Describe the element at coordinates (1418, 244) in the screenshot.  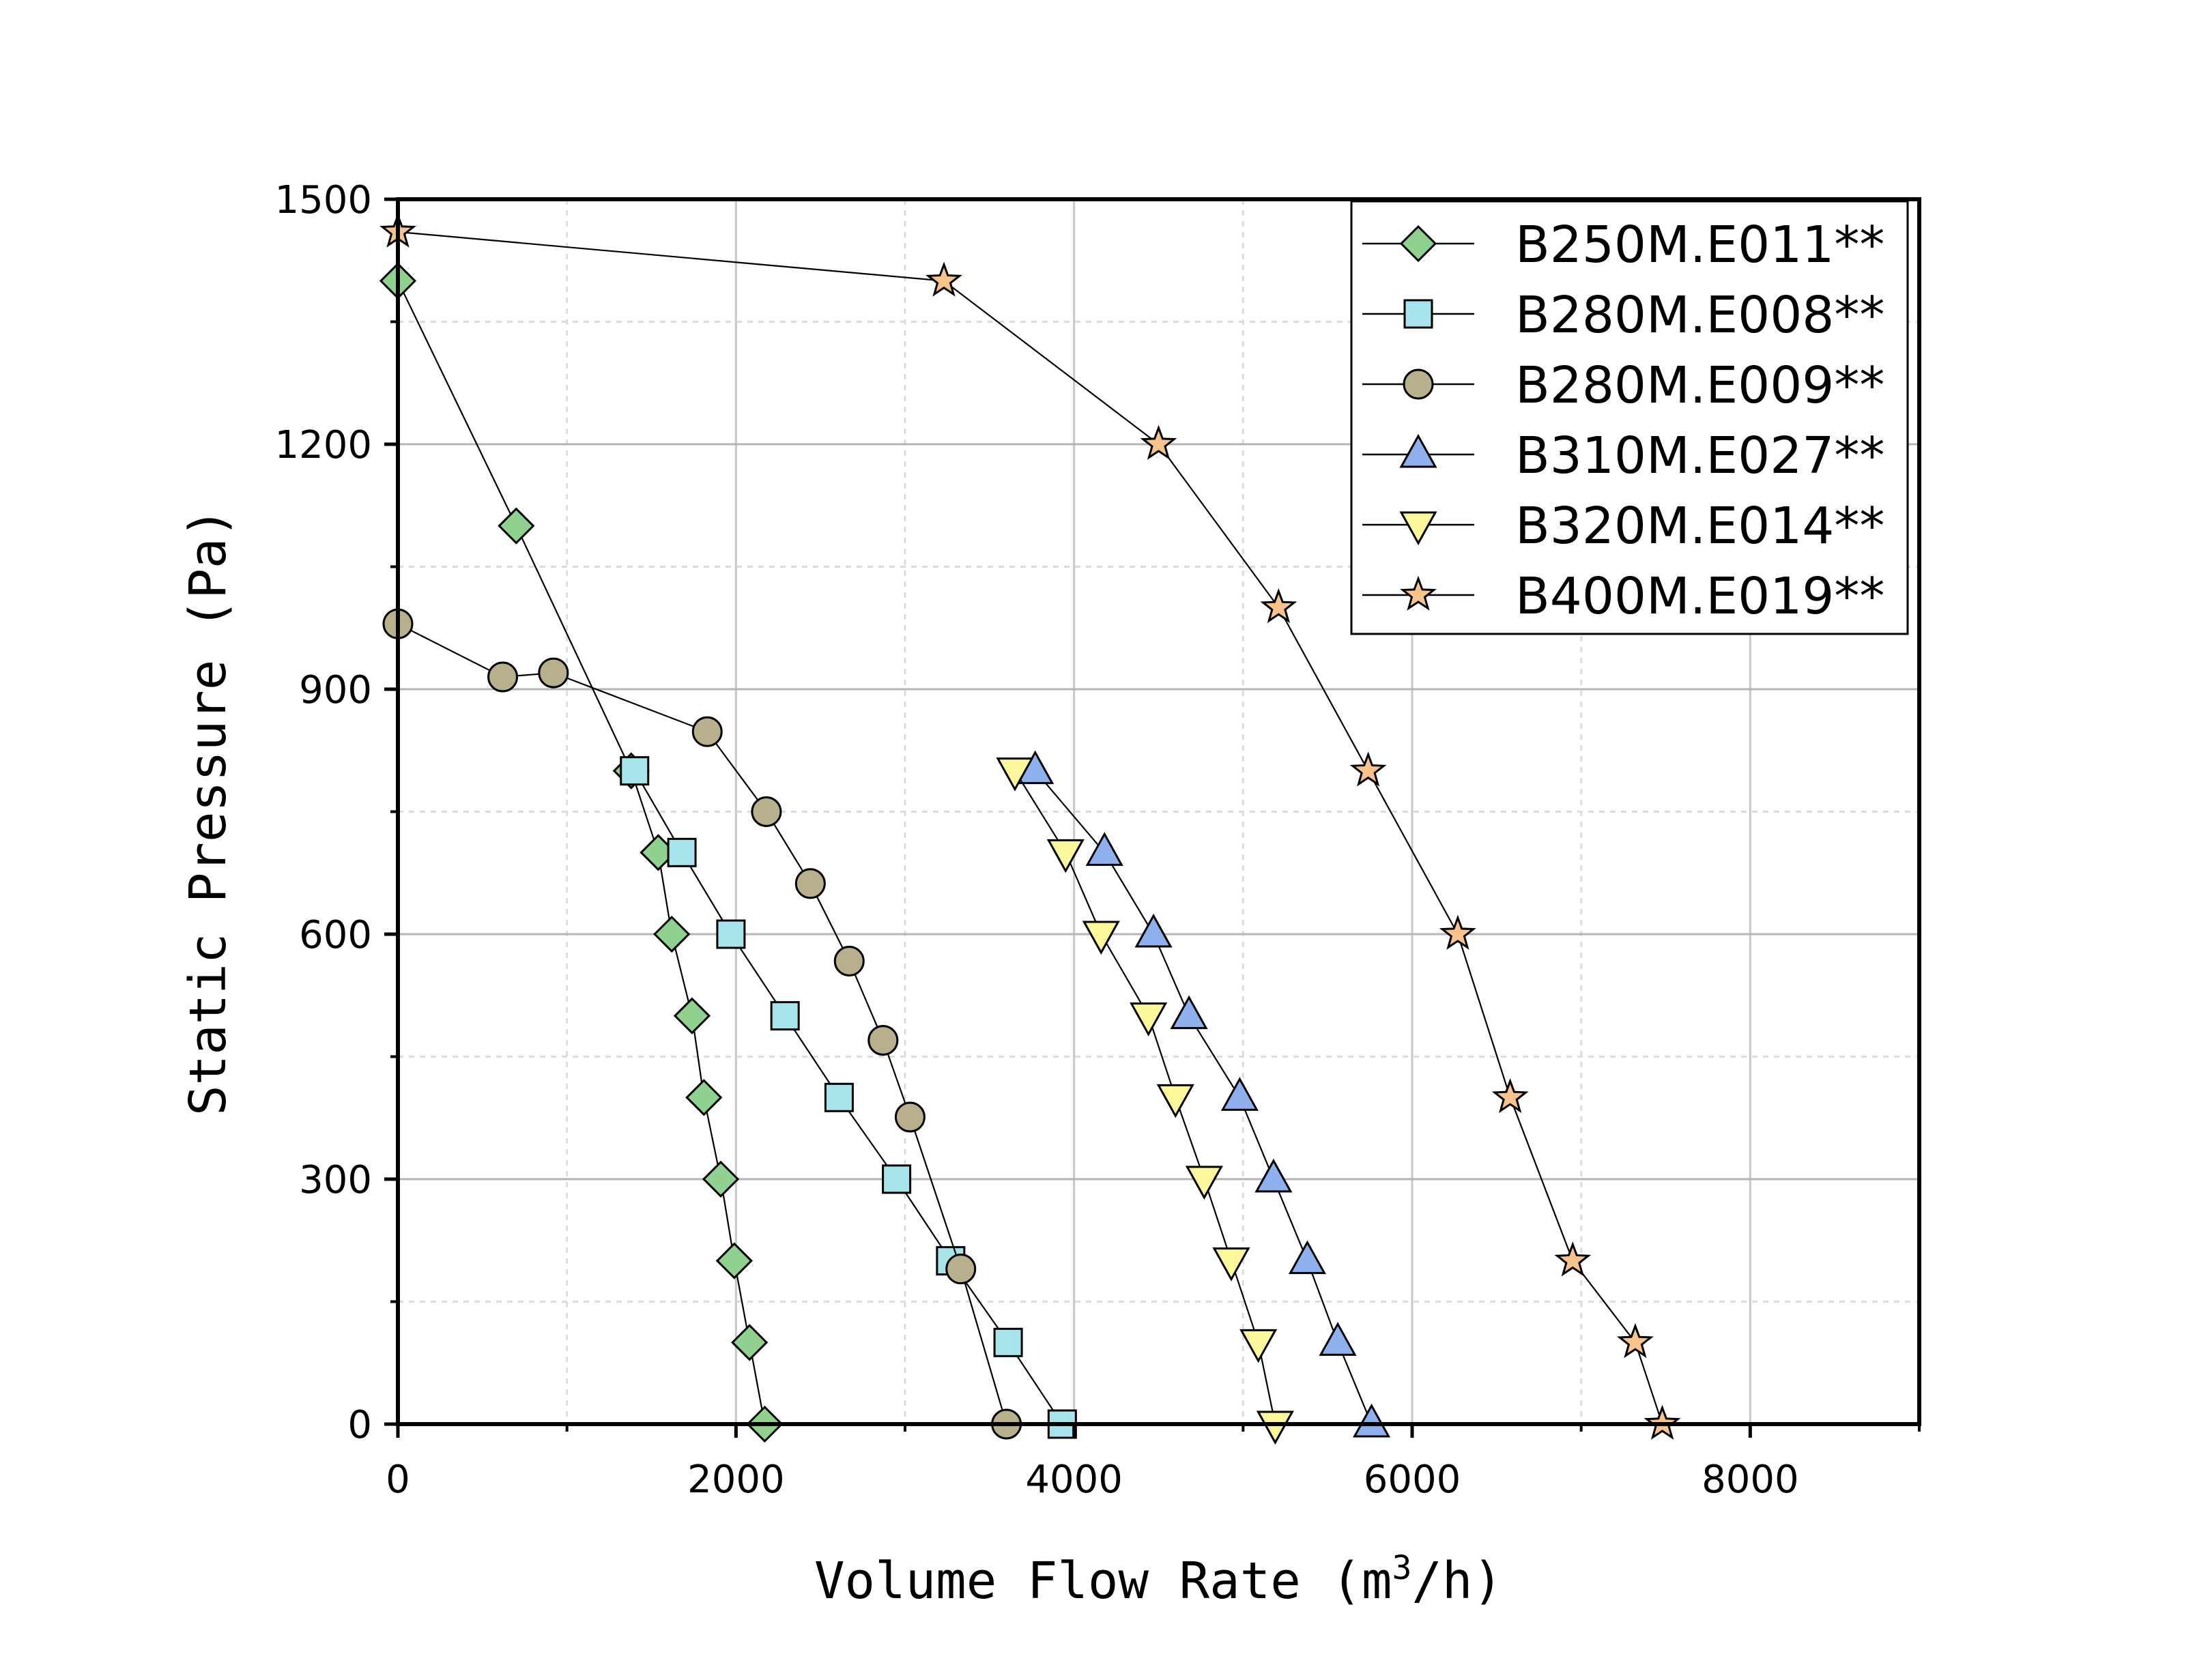
I see `legend-marker-diamond` at that location.